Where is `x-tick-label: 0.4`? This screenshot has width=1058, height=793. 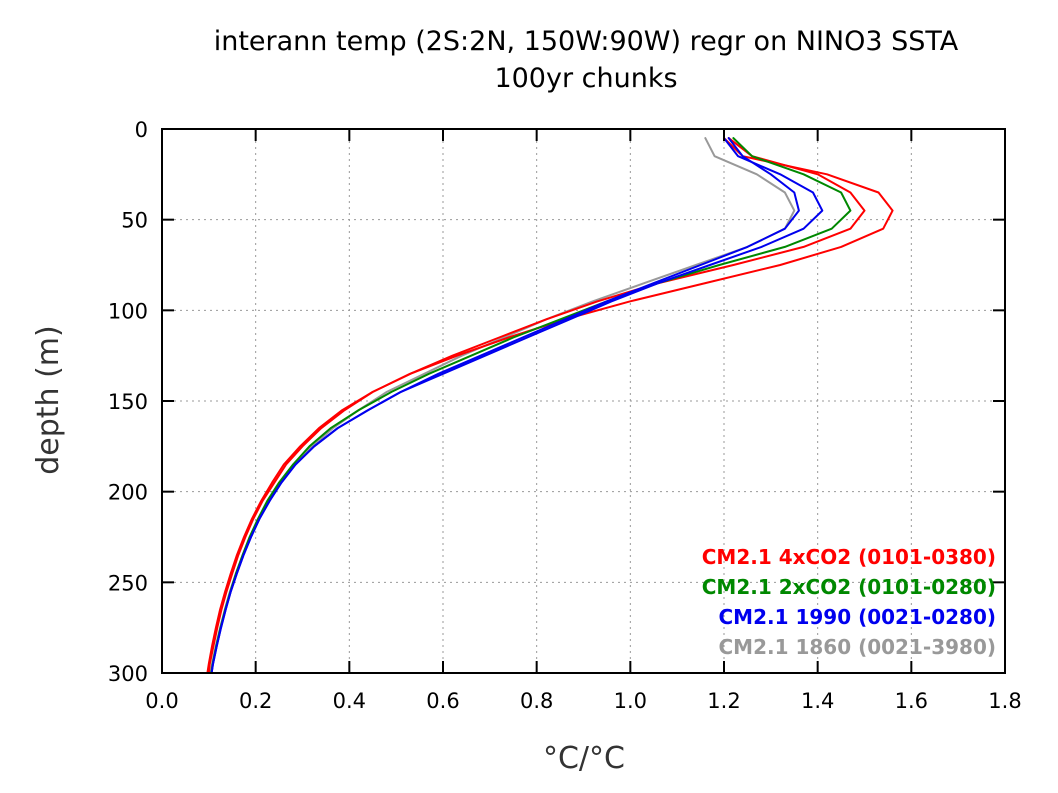 x-tick-label: 0.4 is located at coordinates (349, 701).